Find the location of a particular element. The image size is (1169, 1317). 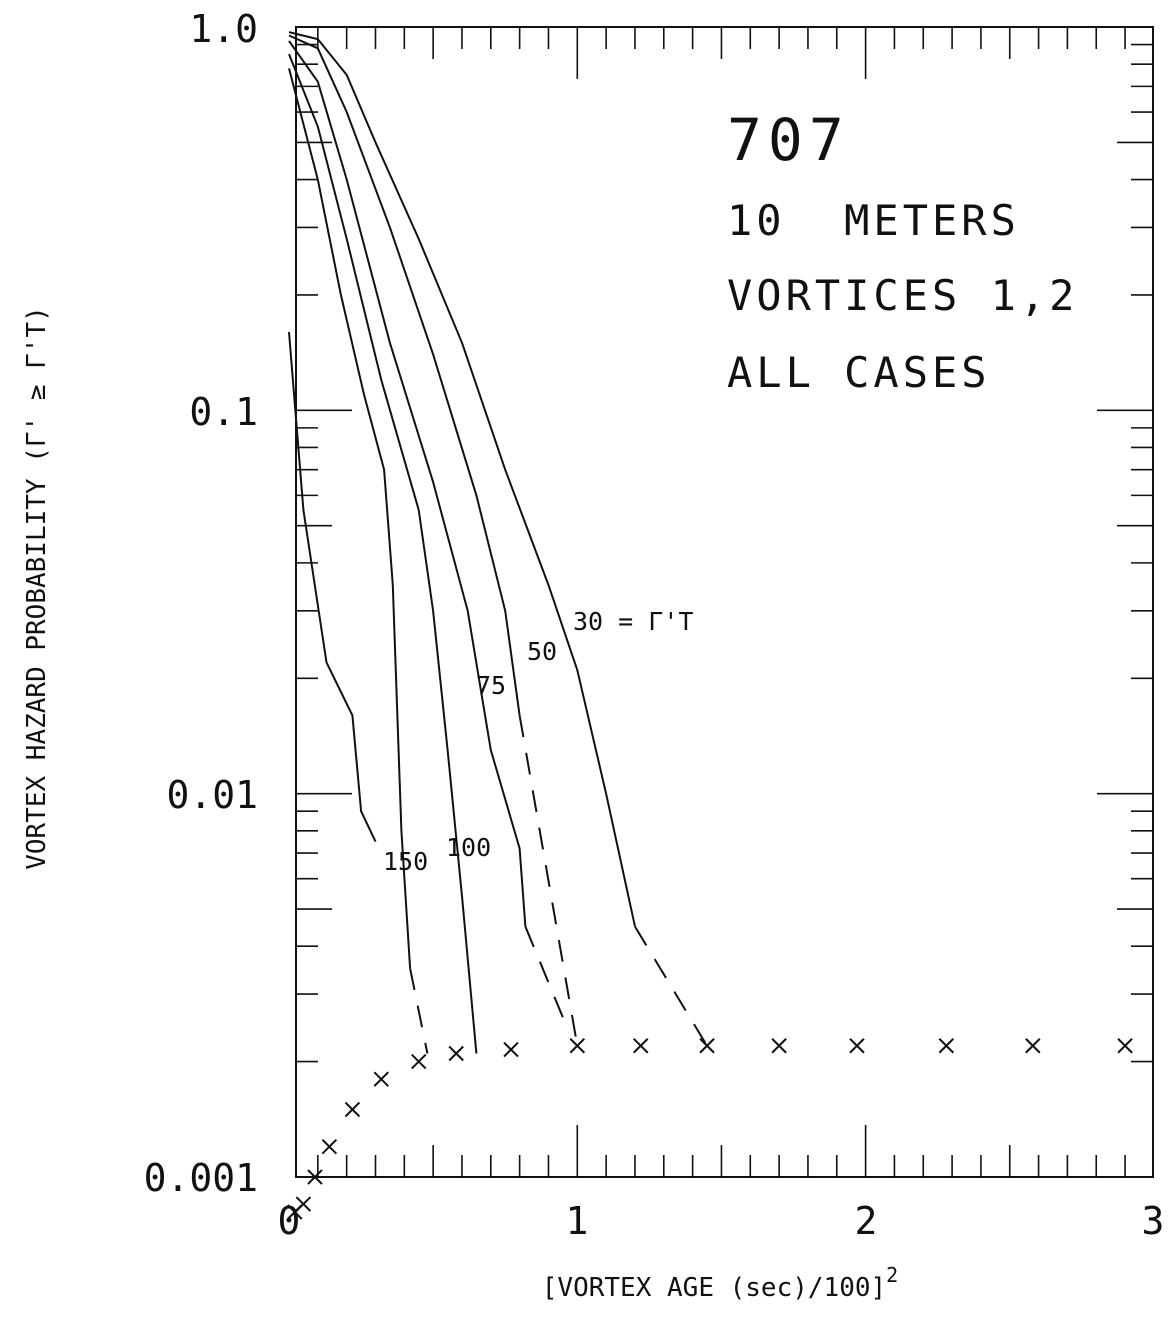

x-tick-label-1: 1 is located at coordinates (577, 1221).